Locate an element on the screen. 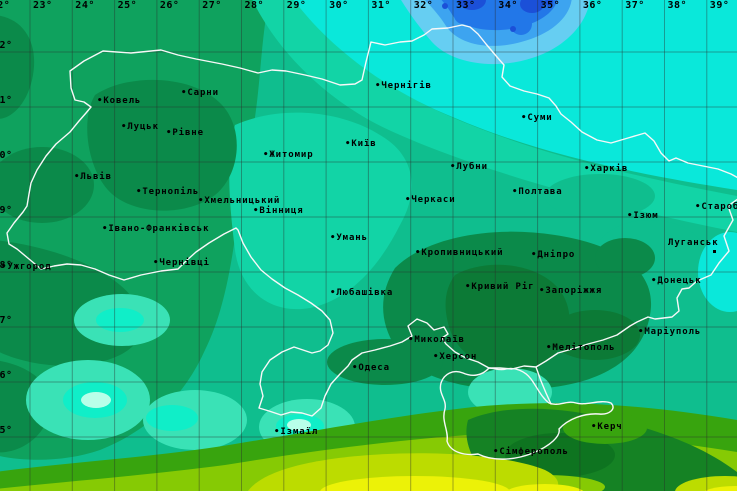  city-label: •Харків is located at coordinates (606, 169).